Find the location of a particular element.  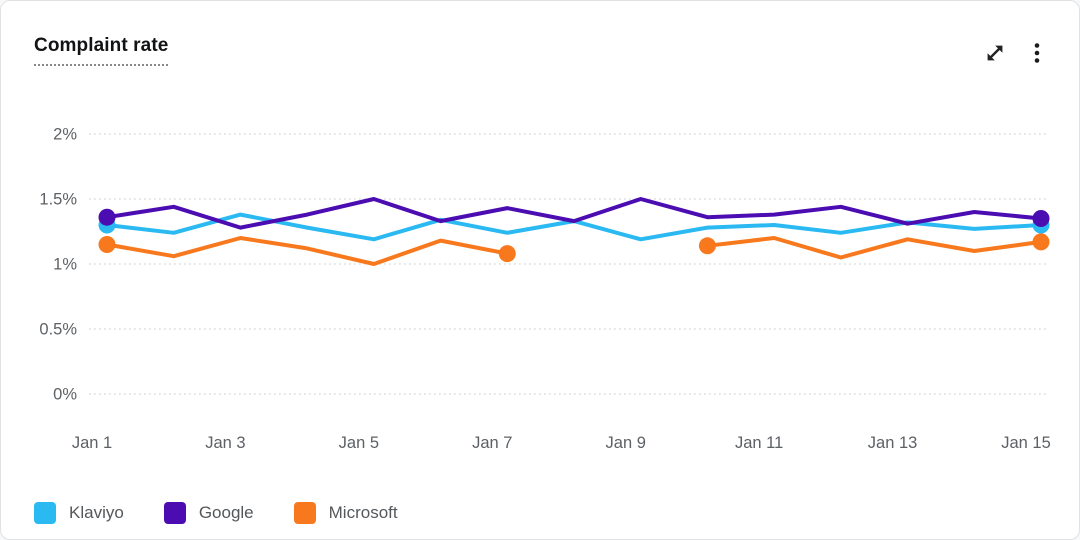

legend-item-microsoft: Microsoft is located at coordinates (345, 513).